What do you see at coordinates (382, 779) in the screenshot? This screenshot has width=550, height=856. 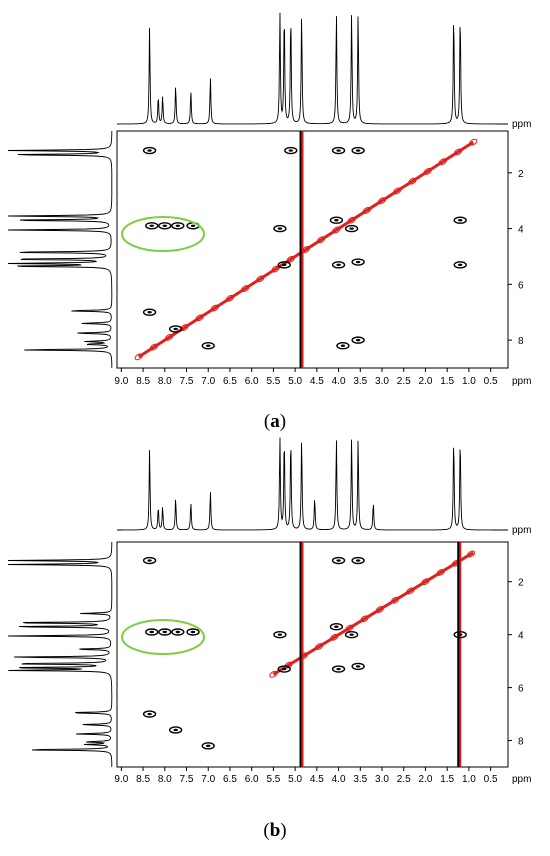 I see `x-tick-label: 3.0` at bounding box center [382, 779].